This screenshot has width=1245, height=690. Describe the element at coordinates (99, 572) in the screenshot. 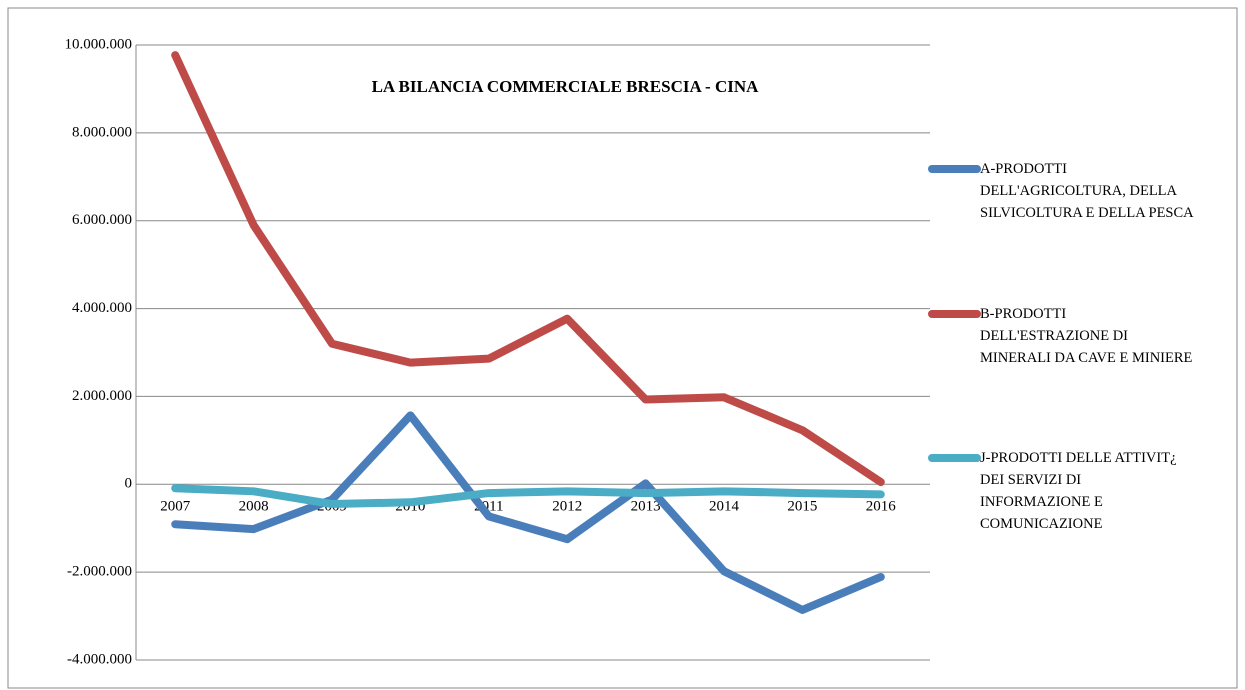

I see `y-tick-label: -2.000.000` at that location.